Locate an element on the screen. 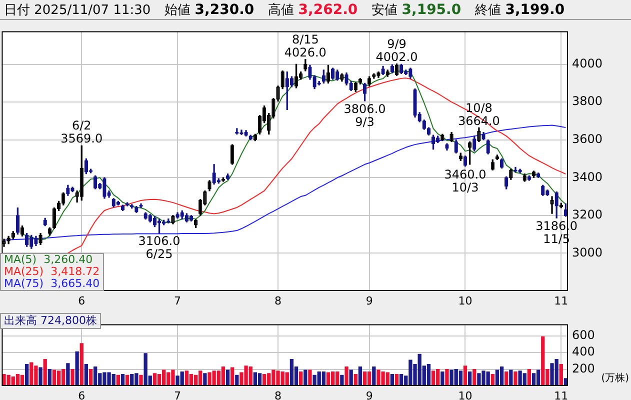 Image resolution: width=631 pixels, height=400 pixels. annotation: 3106.0 6/25 is located at coordinates (159, 248).